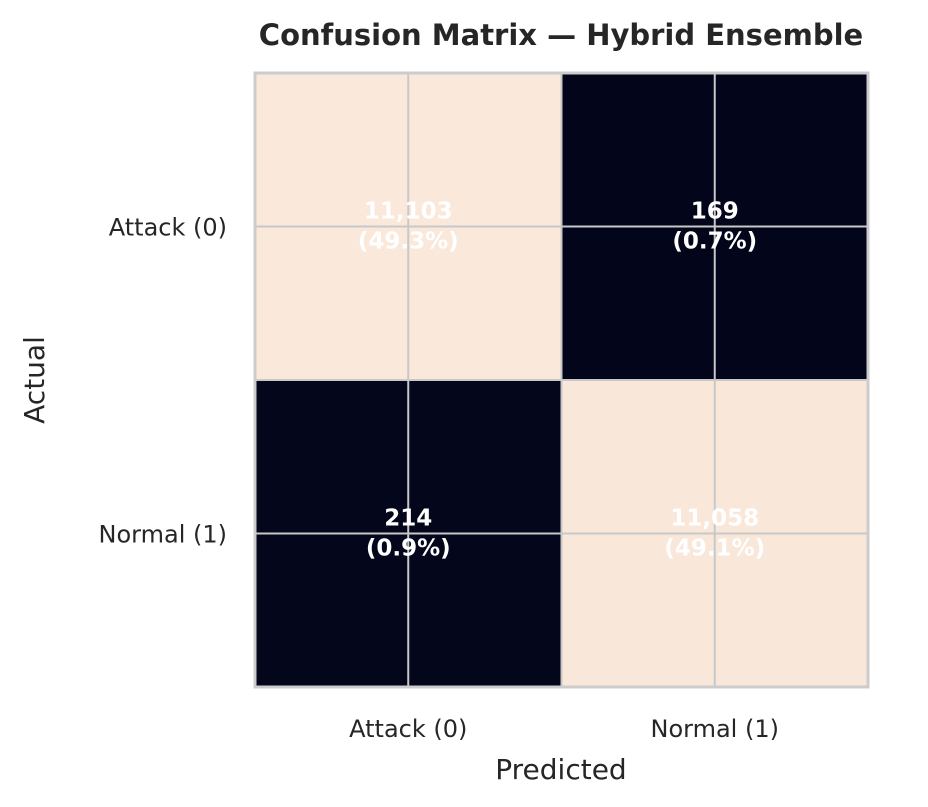  Describe the element at coordinates (34, 380) in the screenshot. I see `y-axis-label: Actual` at that location.